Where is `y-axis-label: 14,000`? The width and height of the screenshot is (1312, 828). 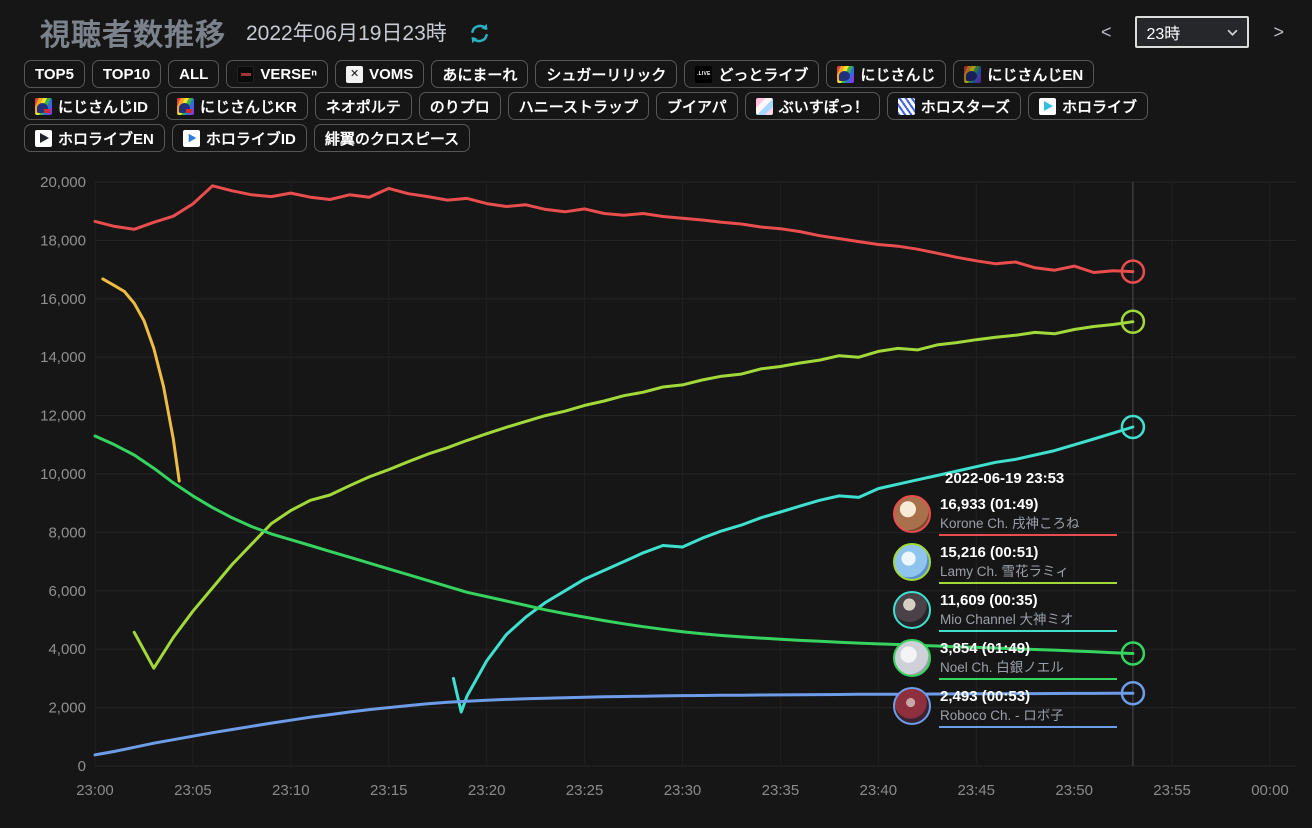 y-axis-label: 14,000 is located at coordinates (63, 357).